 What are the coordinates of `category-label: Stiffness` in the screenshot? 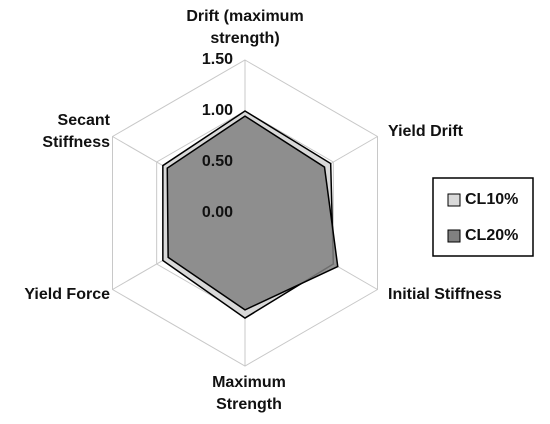 It's located at (76, 142).